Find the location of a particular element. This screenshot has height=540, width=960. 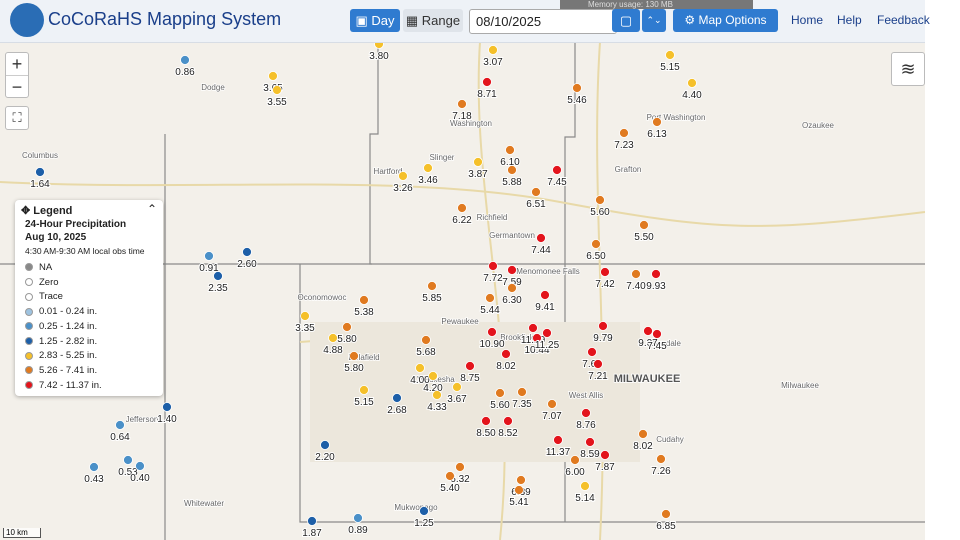

fullscreen: ⛶ is located at coordinates (17, 118).